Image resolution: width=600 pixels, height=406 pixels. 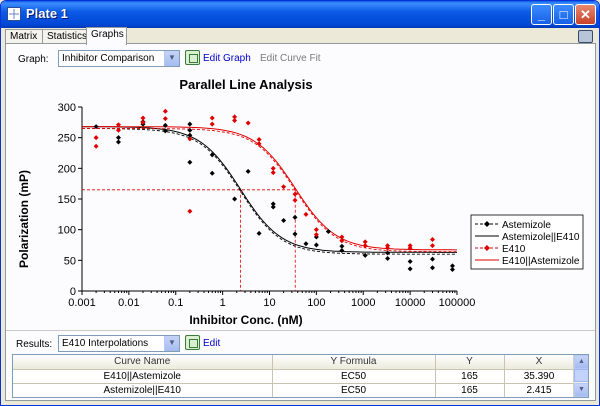 I want to click on results-scrollbar: ▲ ▼, so click(x=580, y=376).